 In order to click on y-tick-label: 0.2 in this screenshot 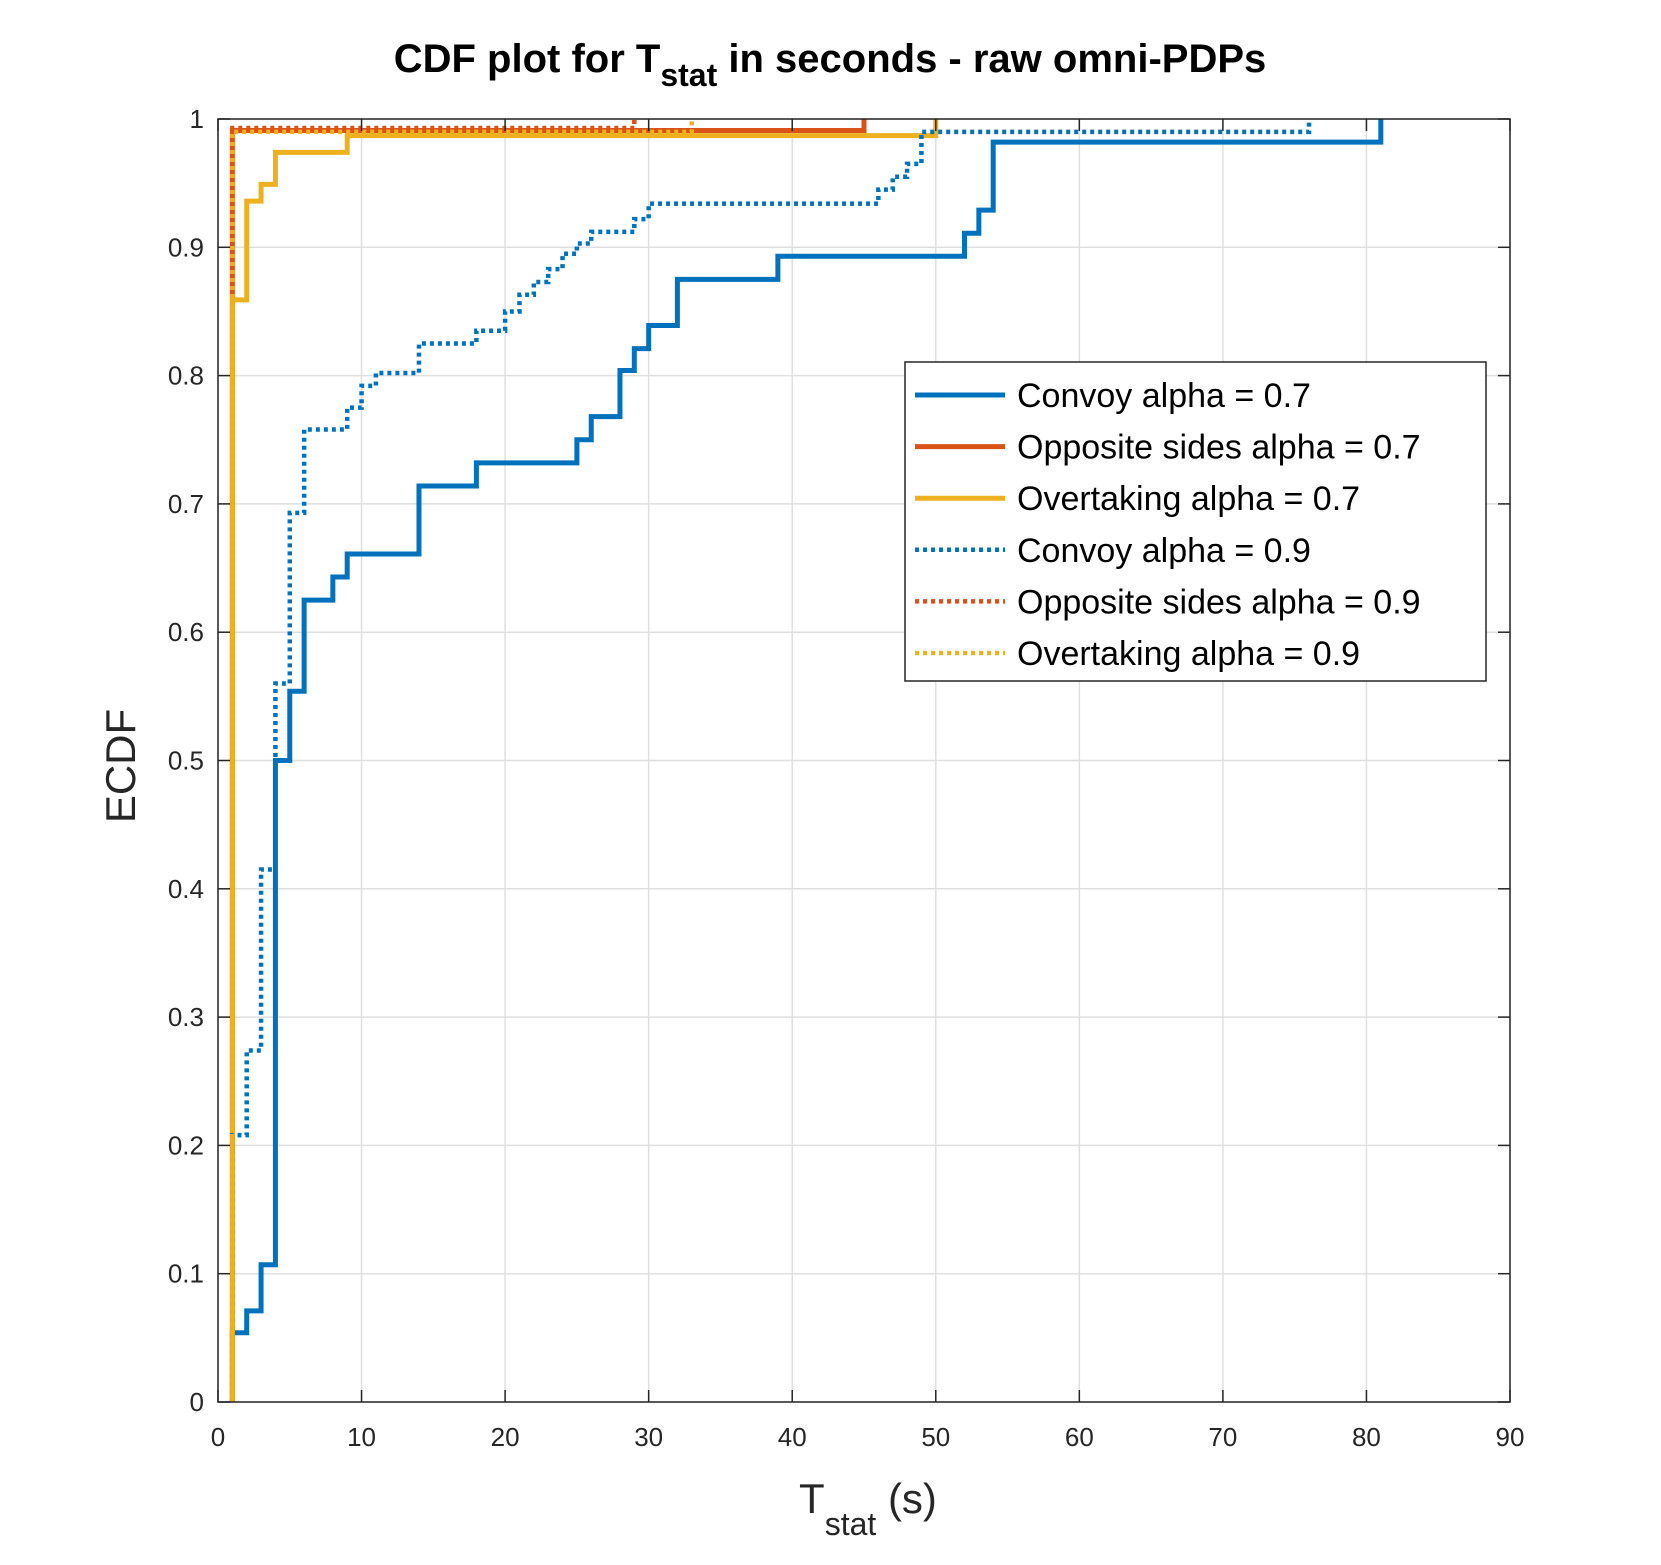, I will do `click(186, 1145)`.